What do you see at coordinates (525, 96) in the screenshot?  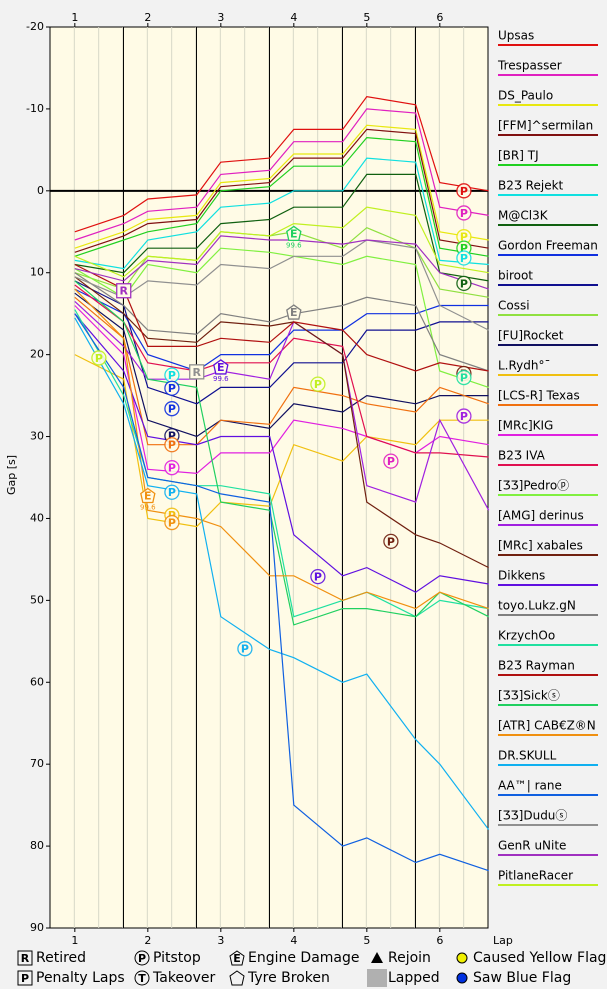 I see `legend-label: DS_Paulo` at bounding box center [525, 96].